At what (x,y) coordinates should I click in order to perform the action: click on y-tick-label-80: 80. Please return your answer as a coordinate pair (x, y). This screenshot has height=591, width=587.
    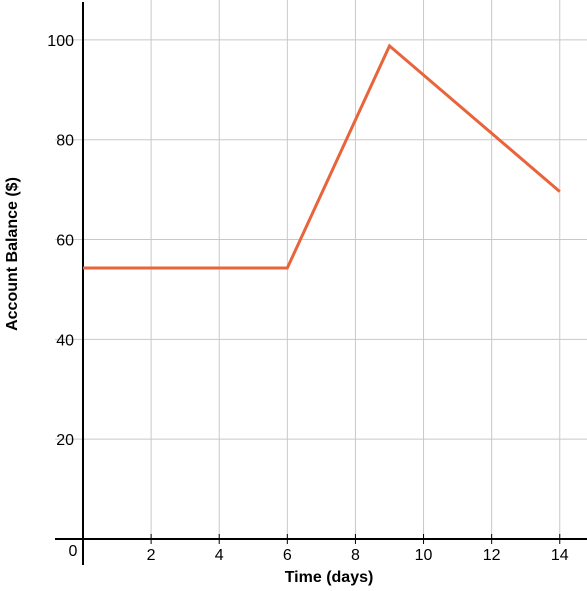
    Looking at the image, I should click on (65, 141).